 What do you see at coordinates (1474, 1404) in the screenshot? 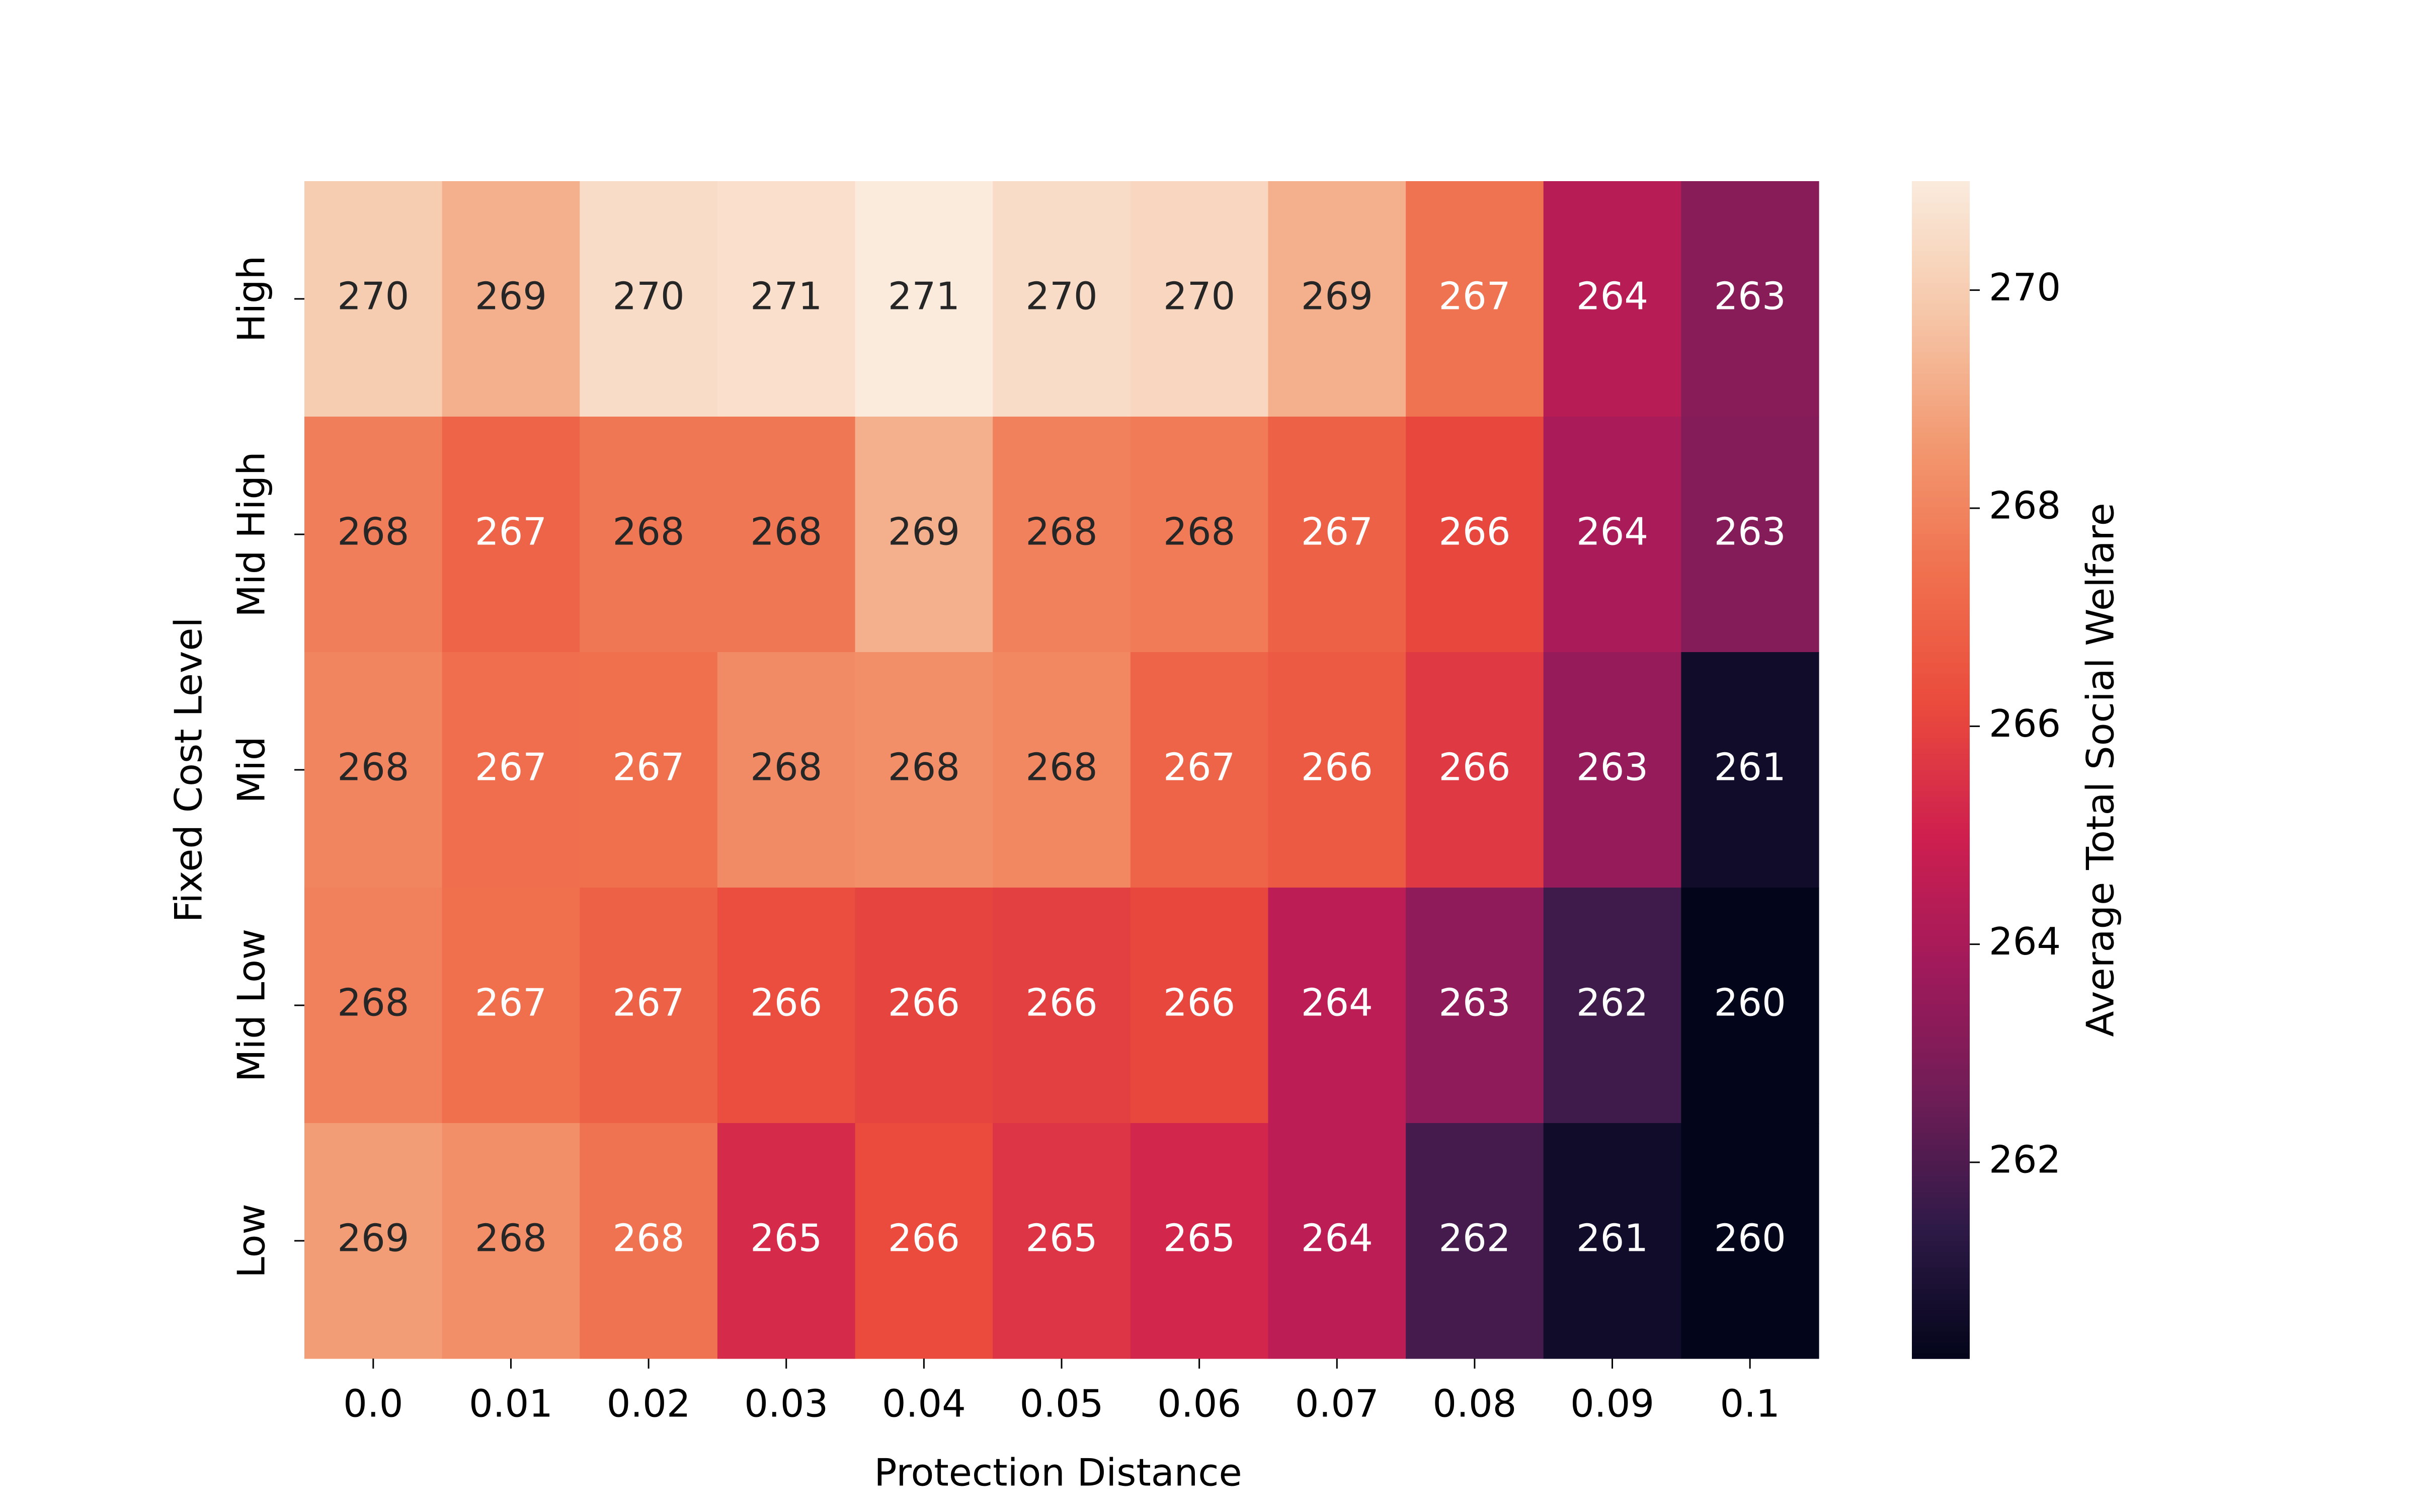
I see `x-tick-label: 0.08` at bounding box center [1474, 1404].